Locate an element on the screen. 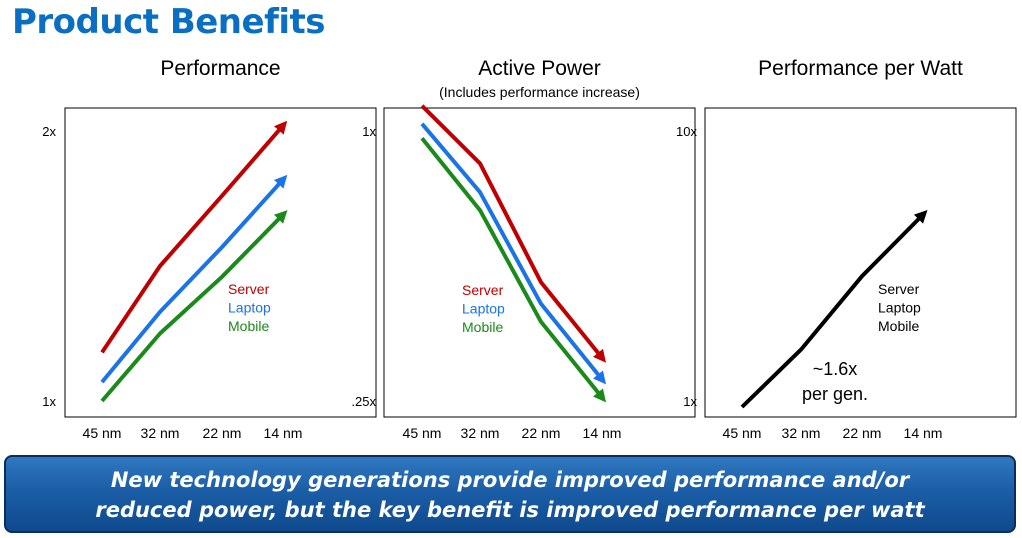  series-line-overall is located at coordinates (834, 309).